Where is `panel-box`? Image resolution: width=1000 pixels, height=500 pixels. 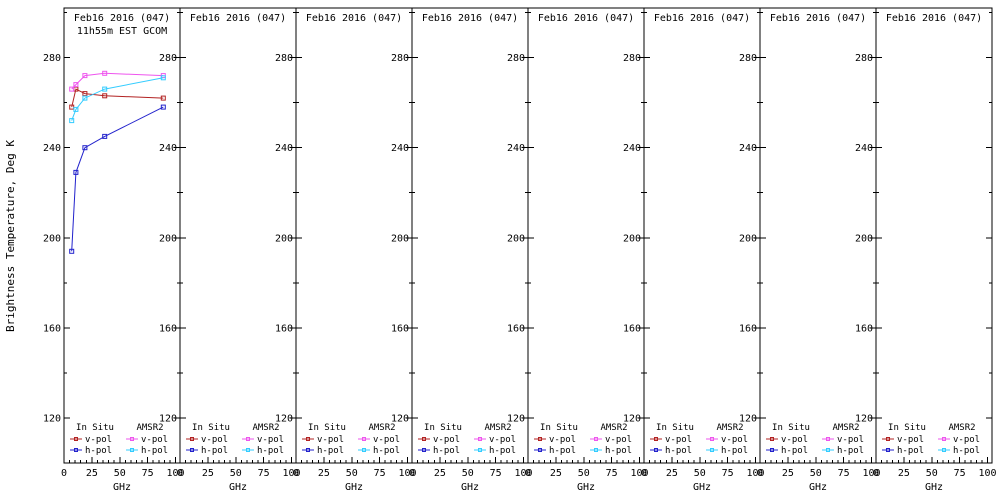
panel-box is located at coordinates (934, 235).